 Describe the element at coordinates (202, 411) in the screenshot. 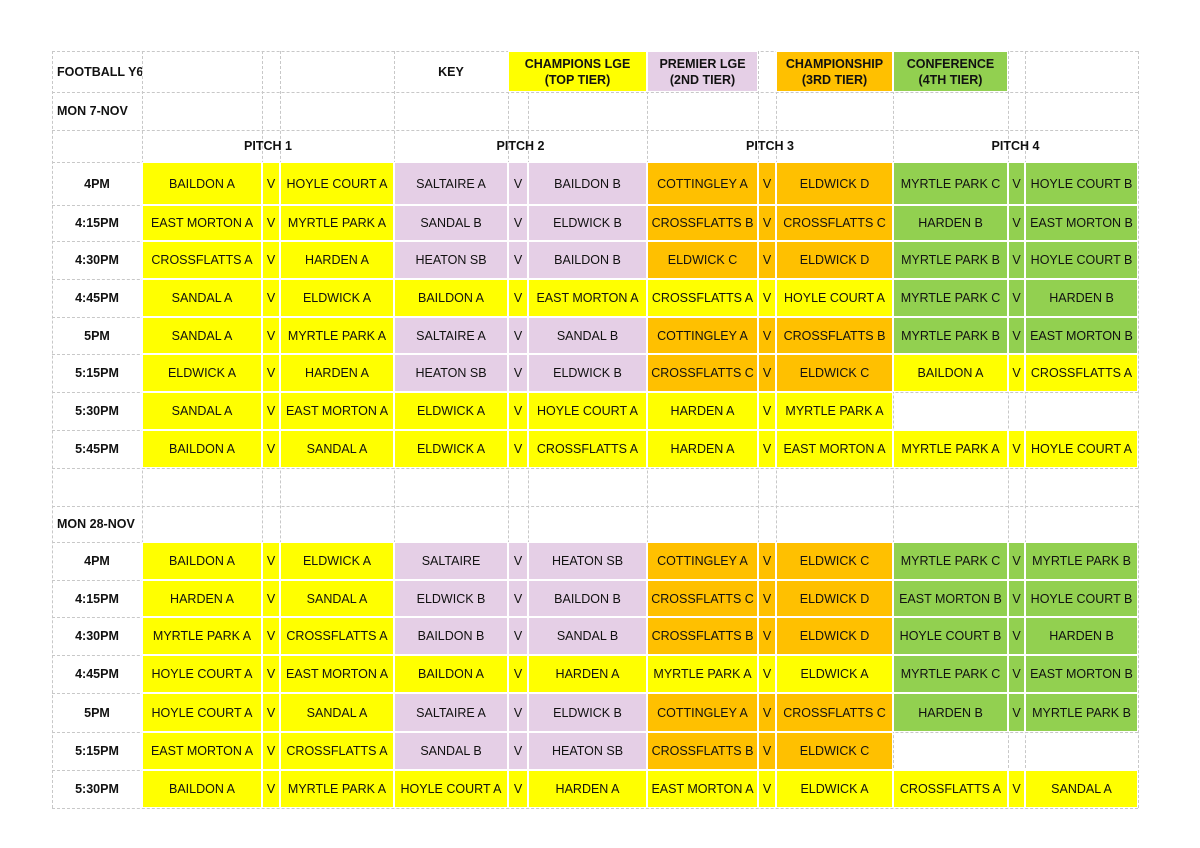

I see `home-team: SANDAL A` at that location.